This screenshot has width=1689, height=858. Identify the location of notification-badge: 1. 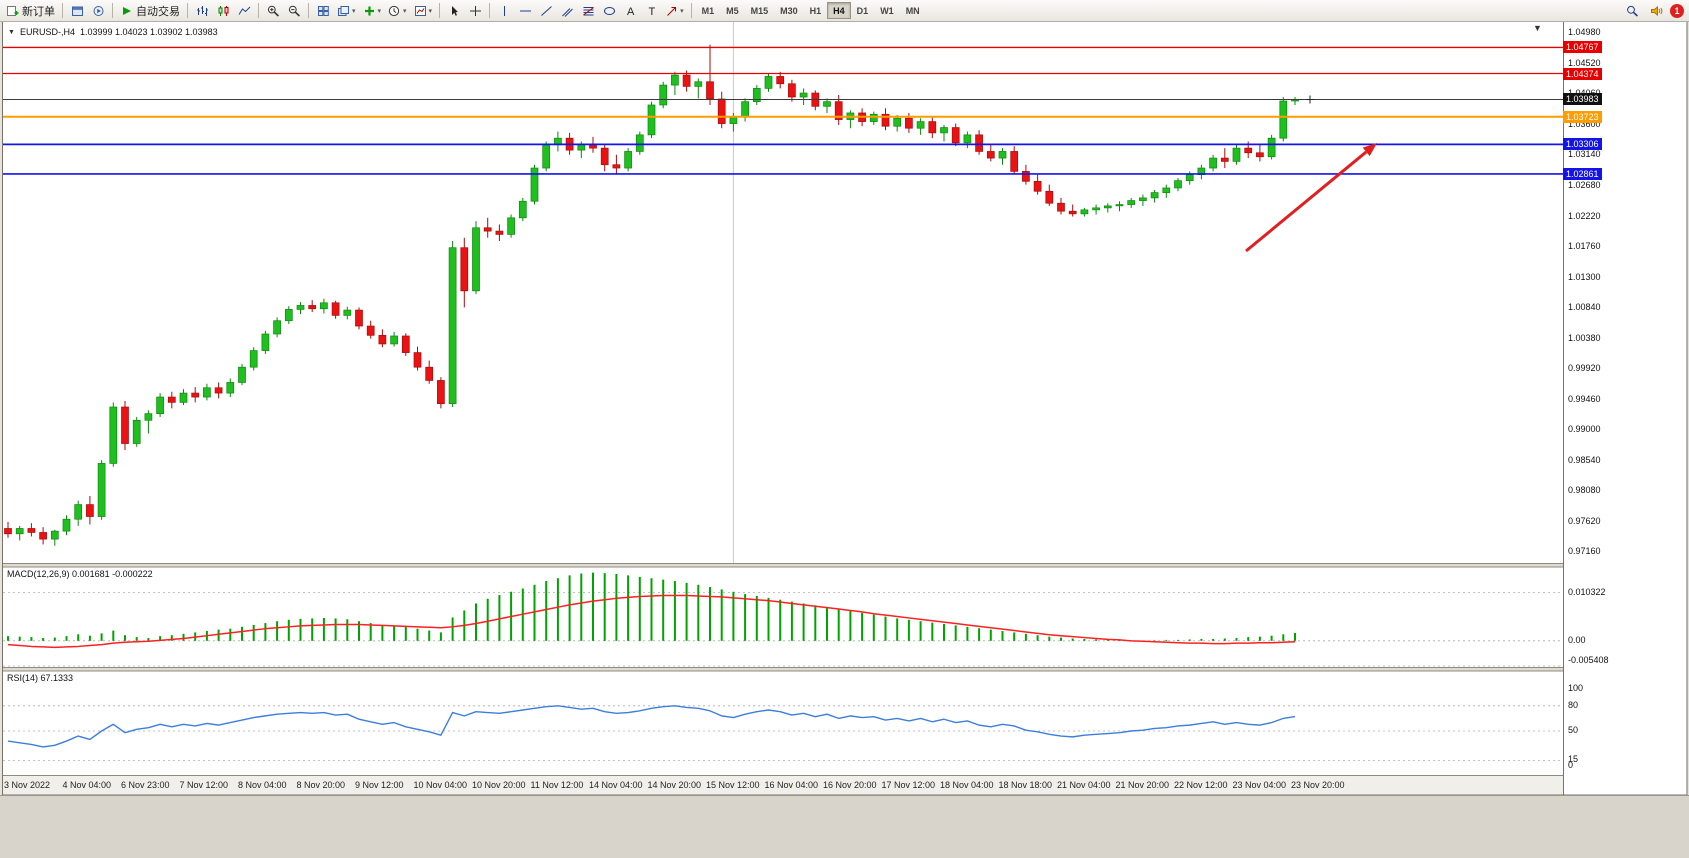
(1677, 10).